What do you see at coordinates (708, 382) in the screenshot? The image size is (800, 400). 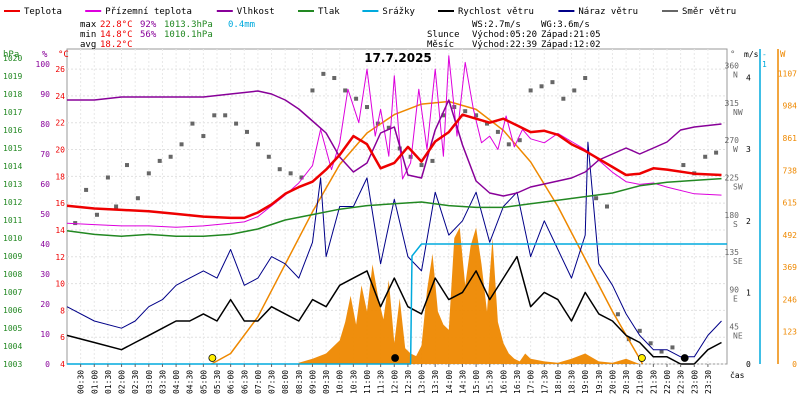 I see `x-tick-label: 23:30` at bounding box center [708, 382].